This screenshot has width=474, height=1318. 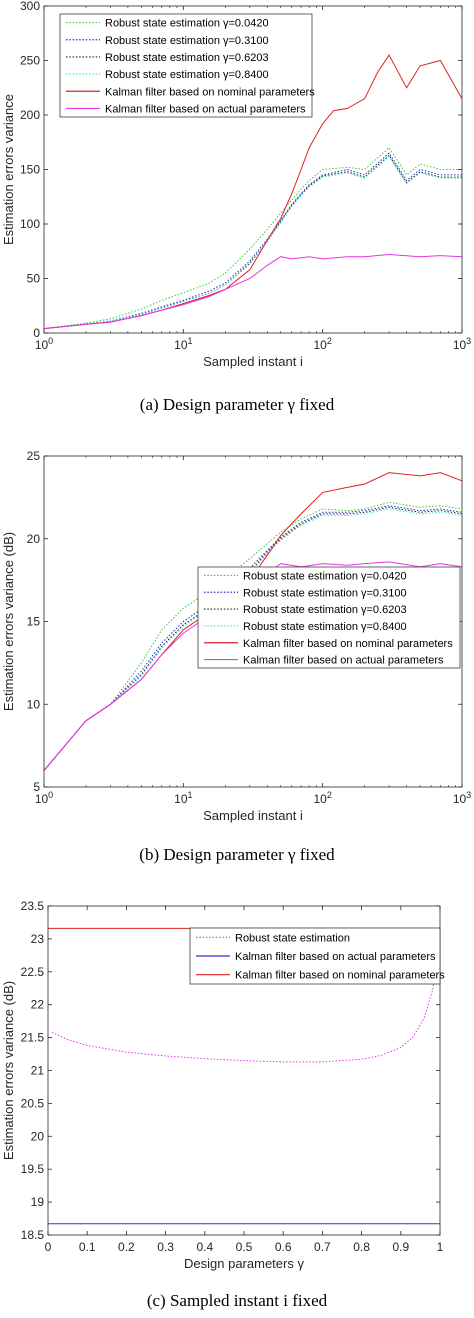 What do you see at coordinates (283, 1247) in the screenshot?
I see `x-tick-label: 0.6` at bounding box center [283, 1247].